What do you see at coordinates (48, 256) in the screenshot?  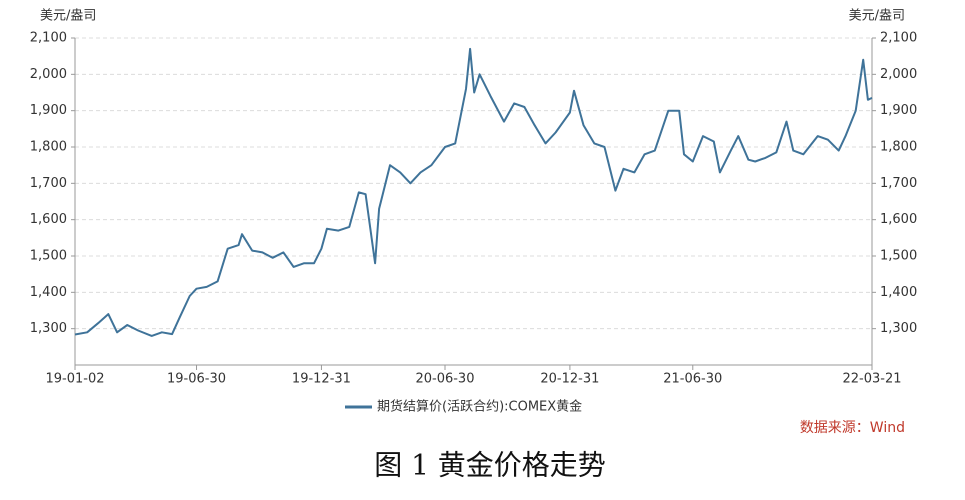 I see `y-tick-label: 1,500` at bounding box center [48, 256].